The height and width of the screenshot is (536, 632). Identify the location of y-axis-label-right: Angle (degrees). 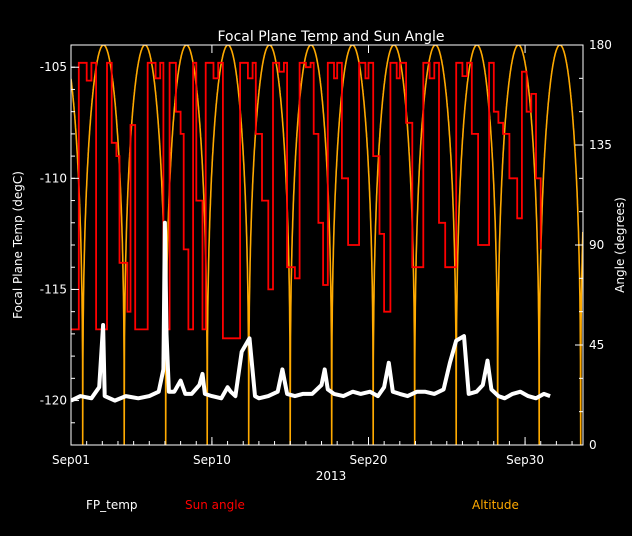
(620, 245).